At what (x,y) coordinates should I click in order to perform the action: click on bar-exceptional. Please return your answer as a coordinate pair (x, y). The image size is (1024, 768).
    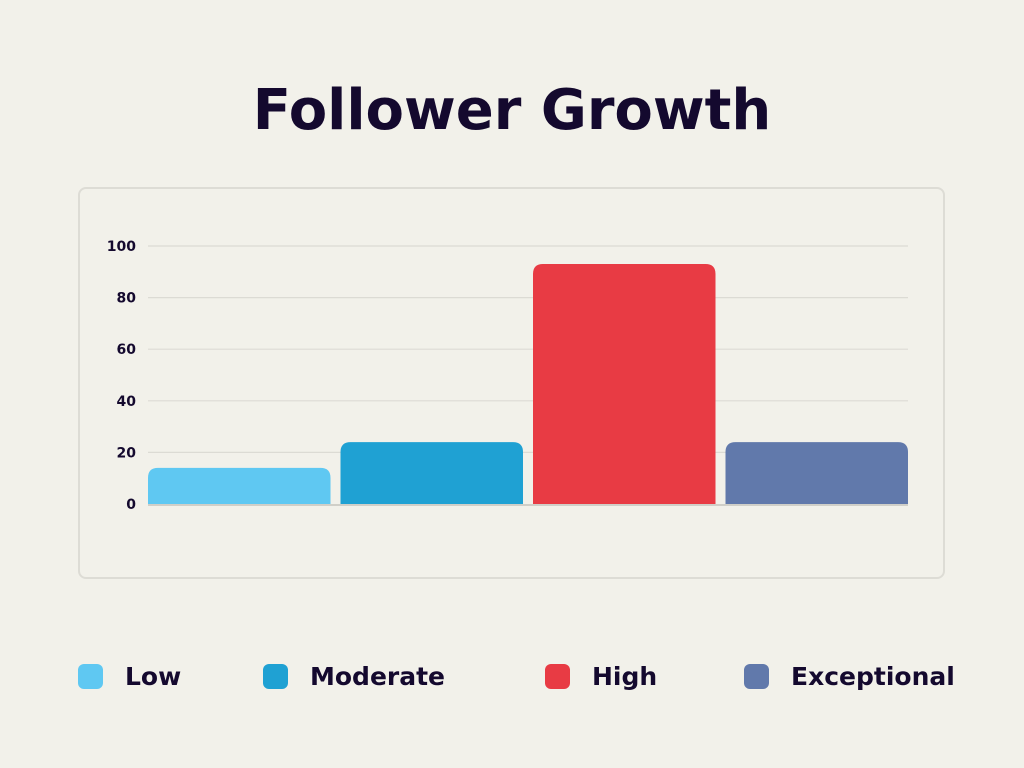
    Looking at the image, I should click on (816, 473).